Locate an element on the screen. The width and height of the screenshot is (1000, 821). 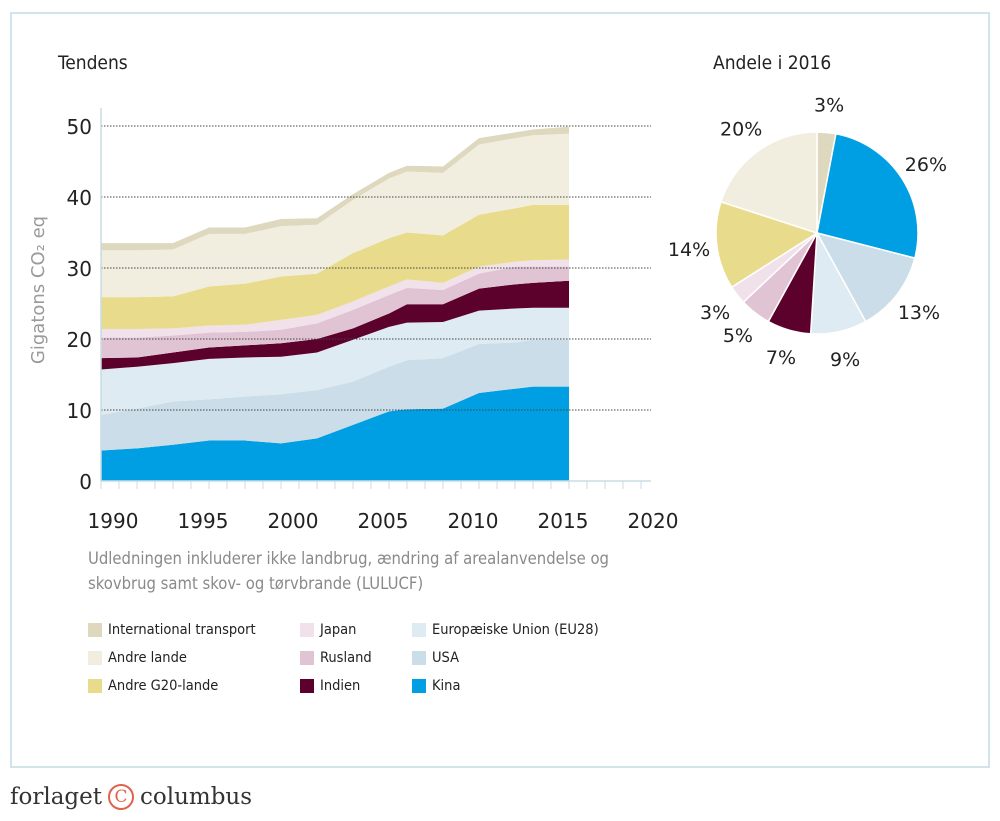
y-tick-label: 10 is located at coordinates (79, 411).